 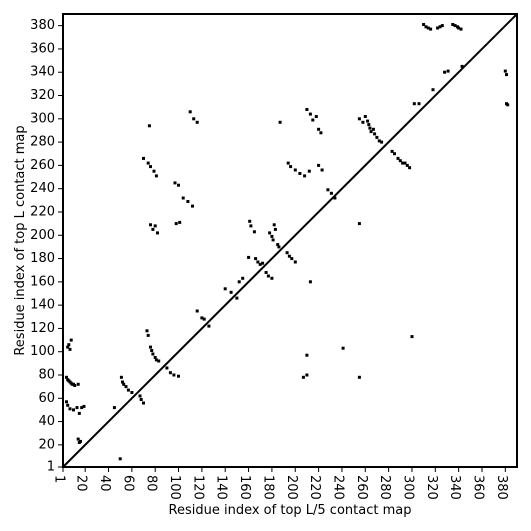 What do you see at coordinates (407, 487) in the screenshot?
I see `x-tick-label: 300` at bounding box center [407, 487].